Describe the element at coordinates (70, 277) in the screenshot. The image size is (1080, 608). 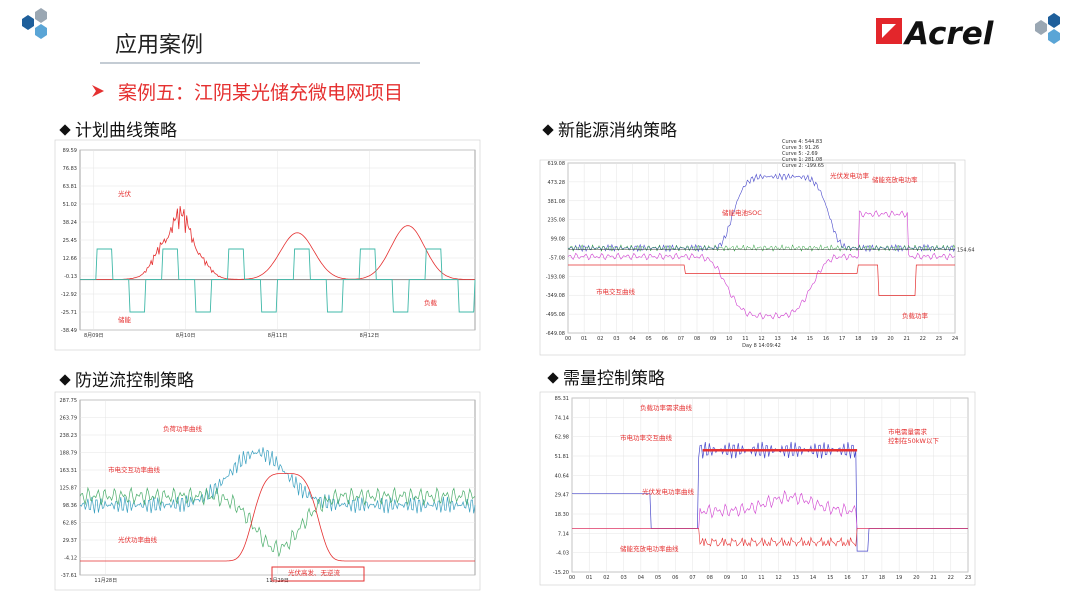
I see `y-tick-label: -0.13` at that location.